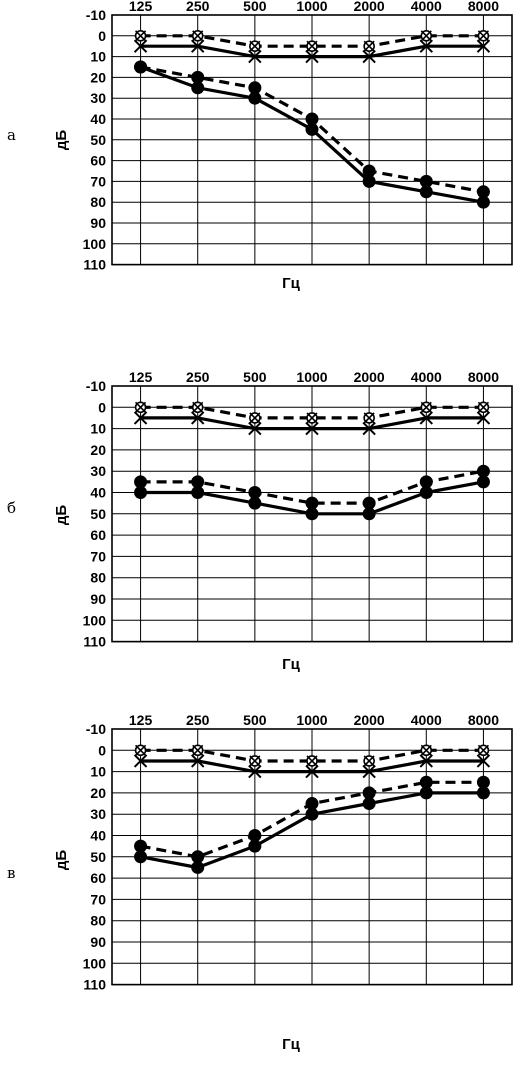  What do you see at coordinates (11, 135) in the screenshot?
I see `panel-letter: а` at bounding box center [11, 135].